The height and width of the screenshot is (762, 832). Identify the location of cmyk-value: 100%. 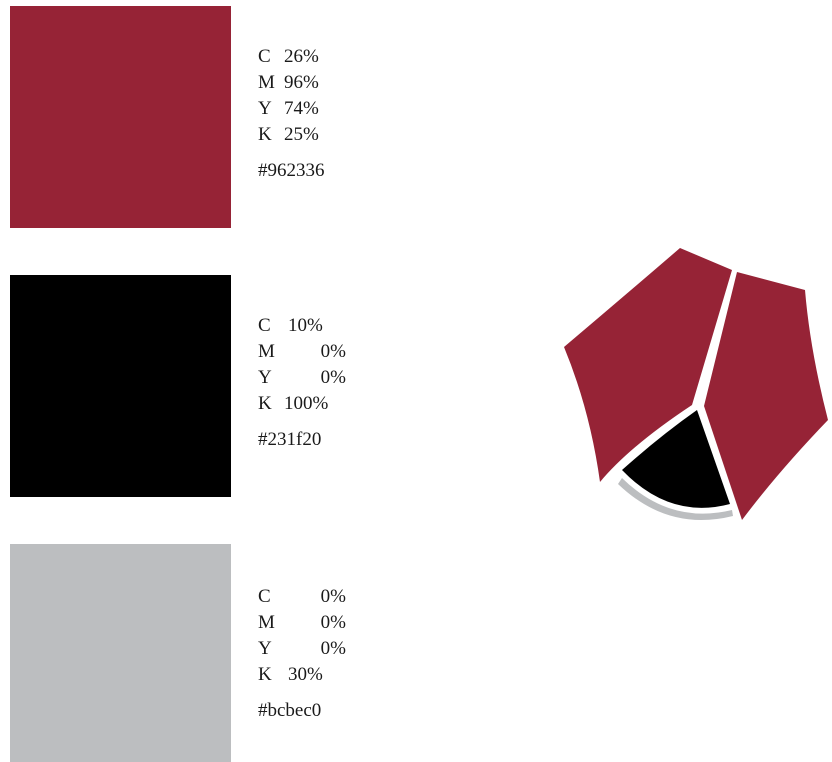
(306, 403).